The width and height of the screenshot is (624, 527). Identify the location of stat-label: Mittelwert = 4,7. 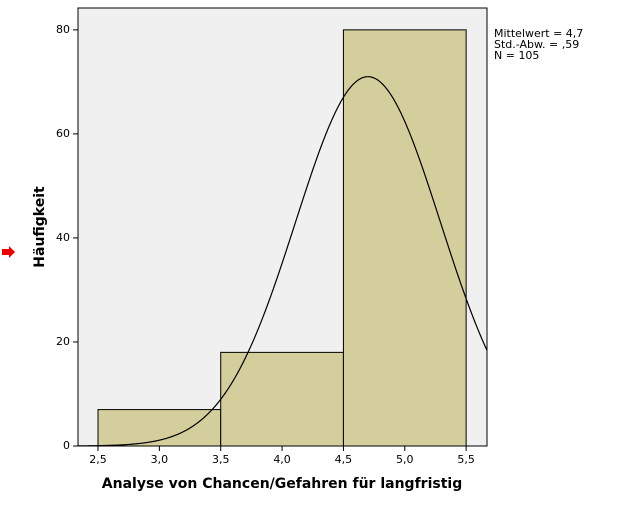
(538, 33).